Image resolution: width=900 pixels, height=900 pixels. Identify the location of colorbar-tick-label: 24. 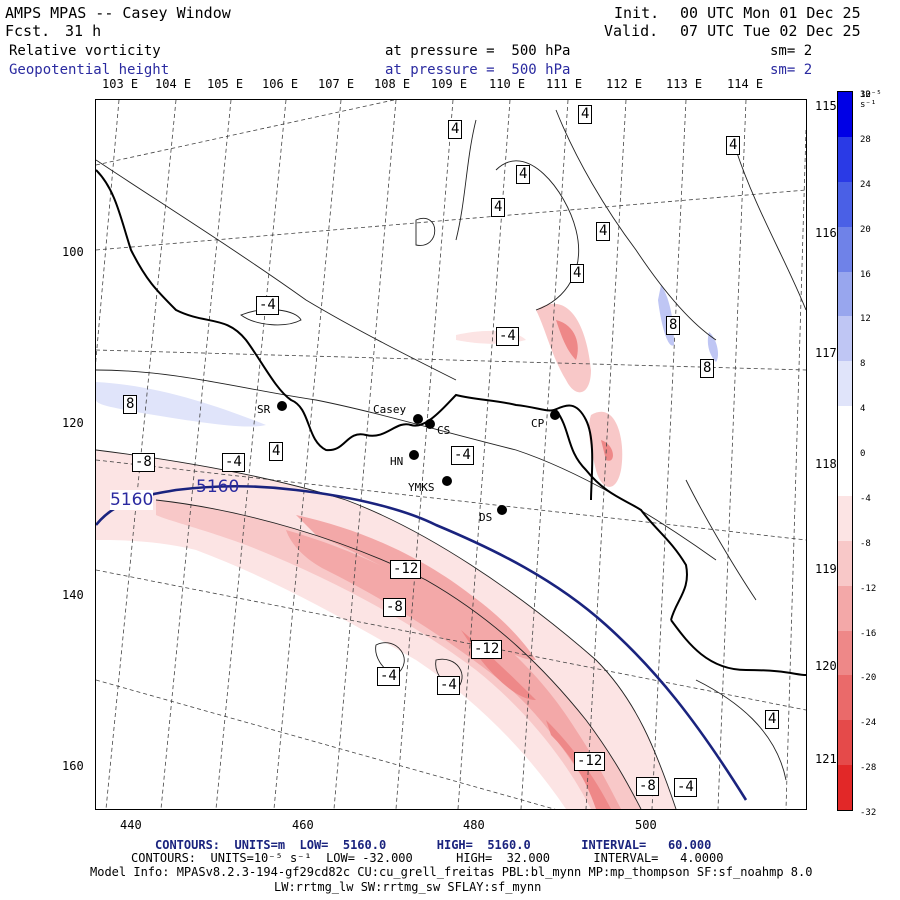
(865, 184).